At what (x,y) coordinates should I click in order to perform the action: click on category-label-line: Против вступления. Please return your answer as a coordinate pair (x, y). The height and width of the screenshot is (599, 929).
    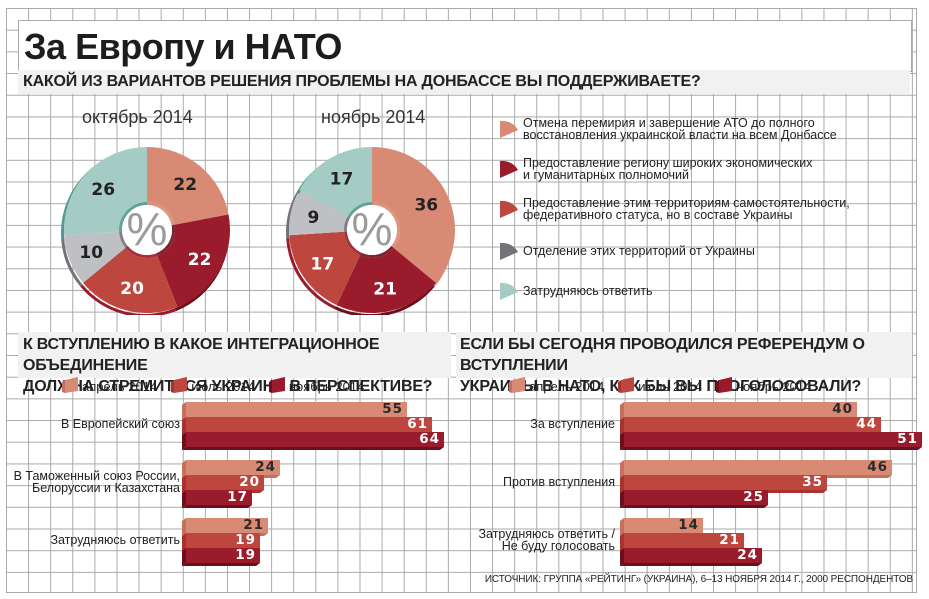
    Looking at the image, I should click on (559, 482).